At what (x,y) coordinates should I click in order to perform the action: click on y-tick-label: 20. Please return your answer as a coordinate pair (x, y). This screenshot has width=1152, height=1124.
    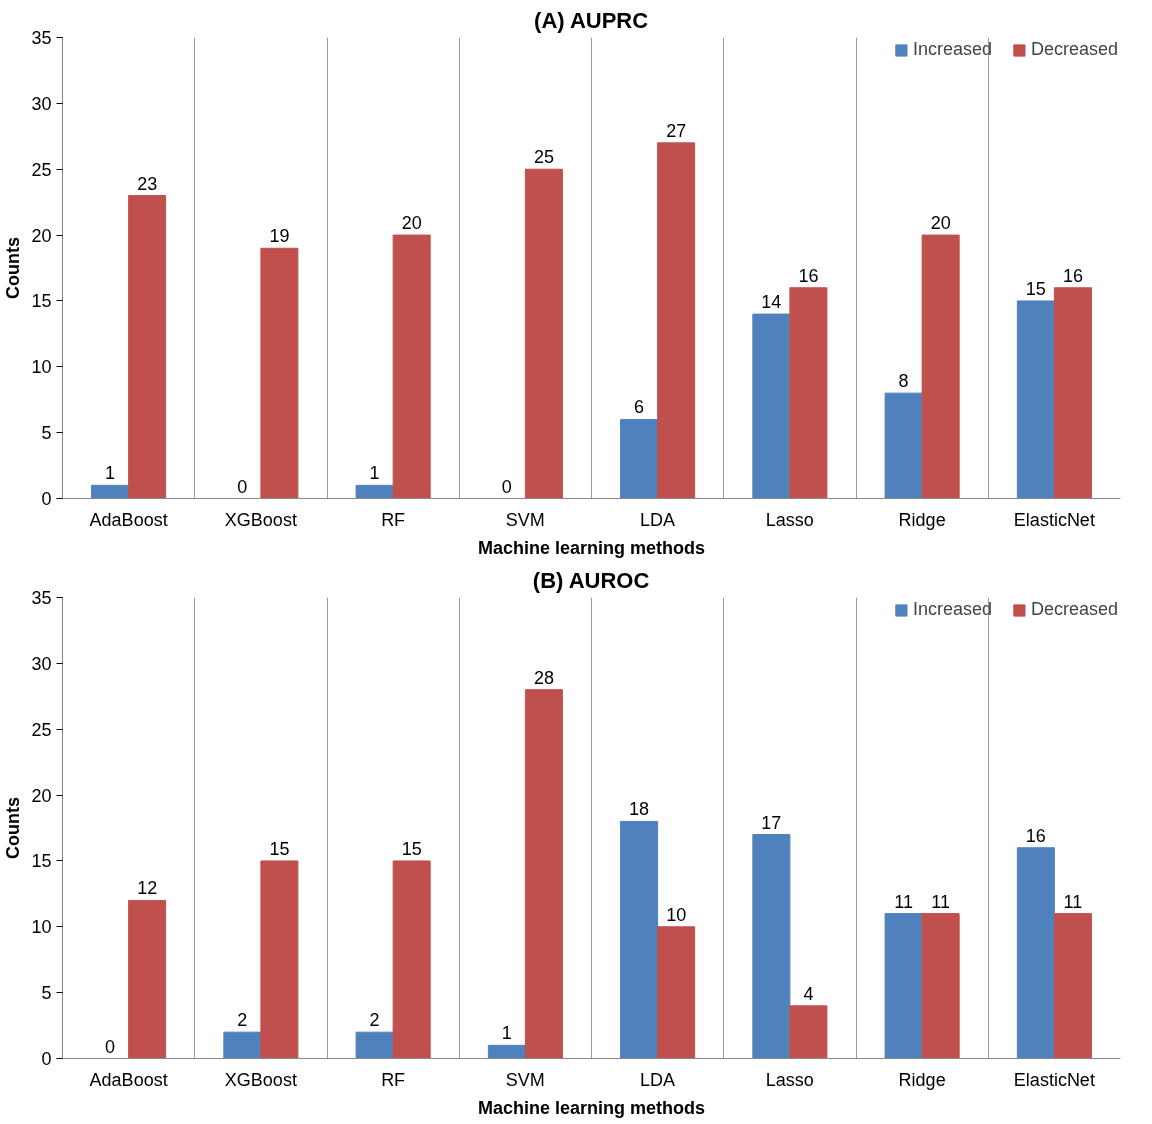
    Looking at the image, I should click on (41, 795).